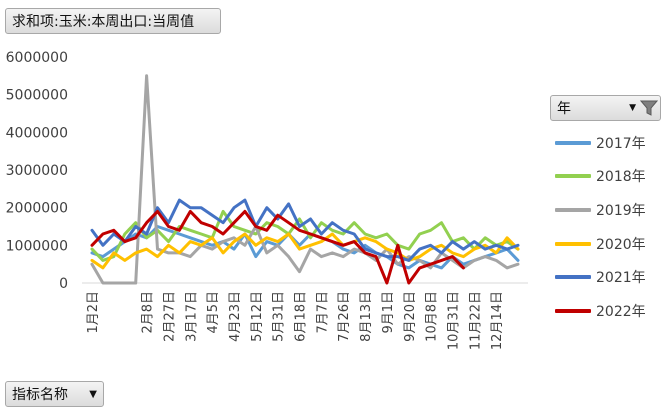  I want to click on y-tick-label: 4000000, so click(37, 133).